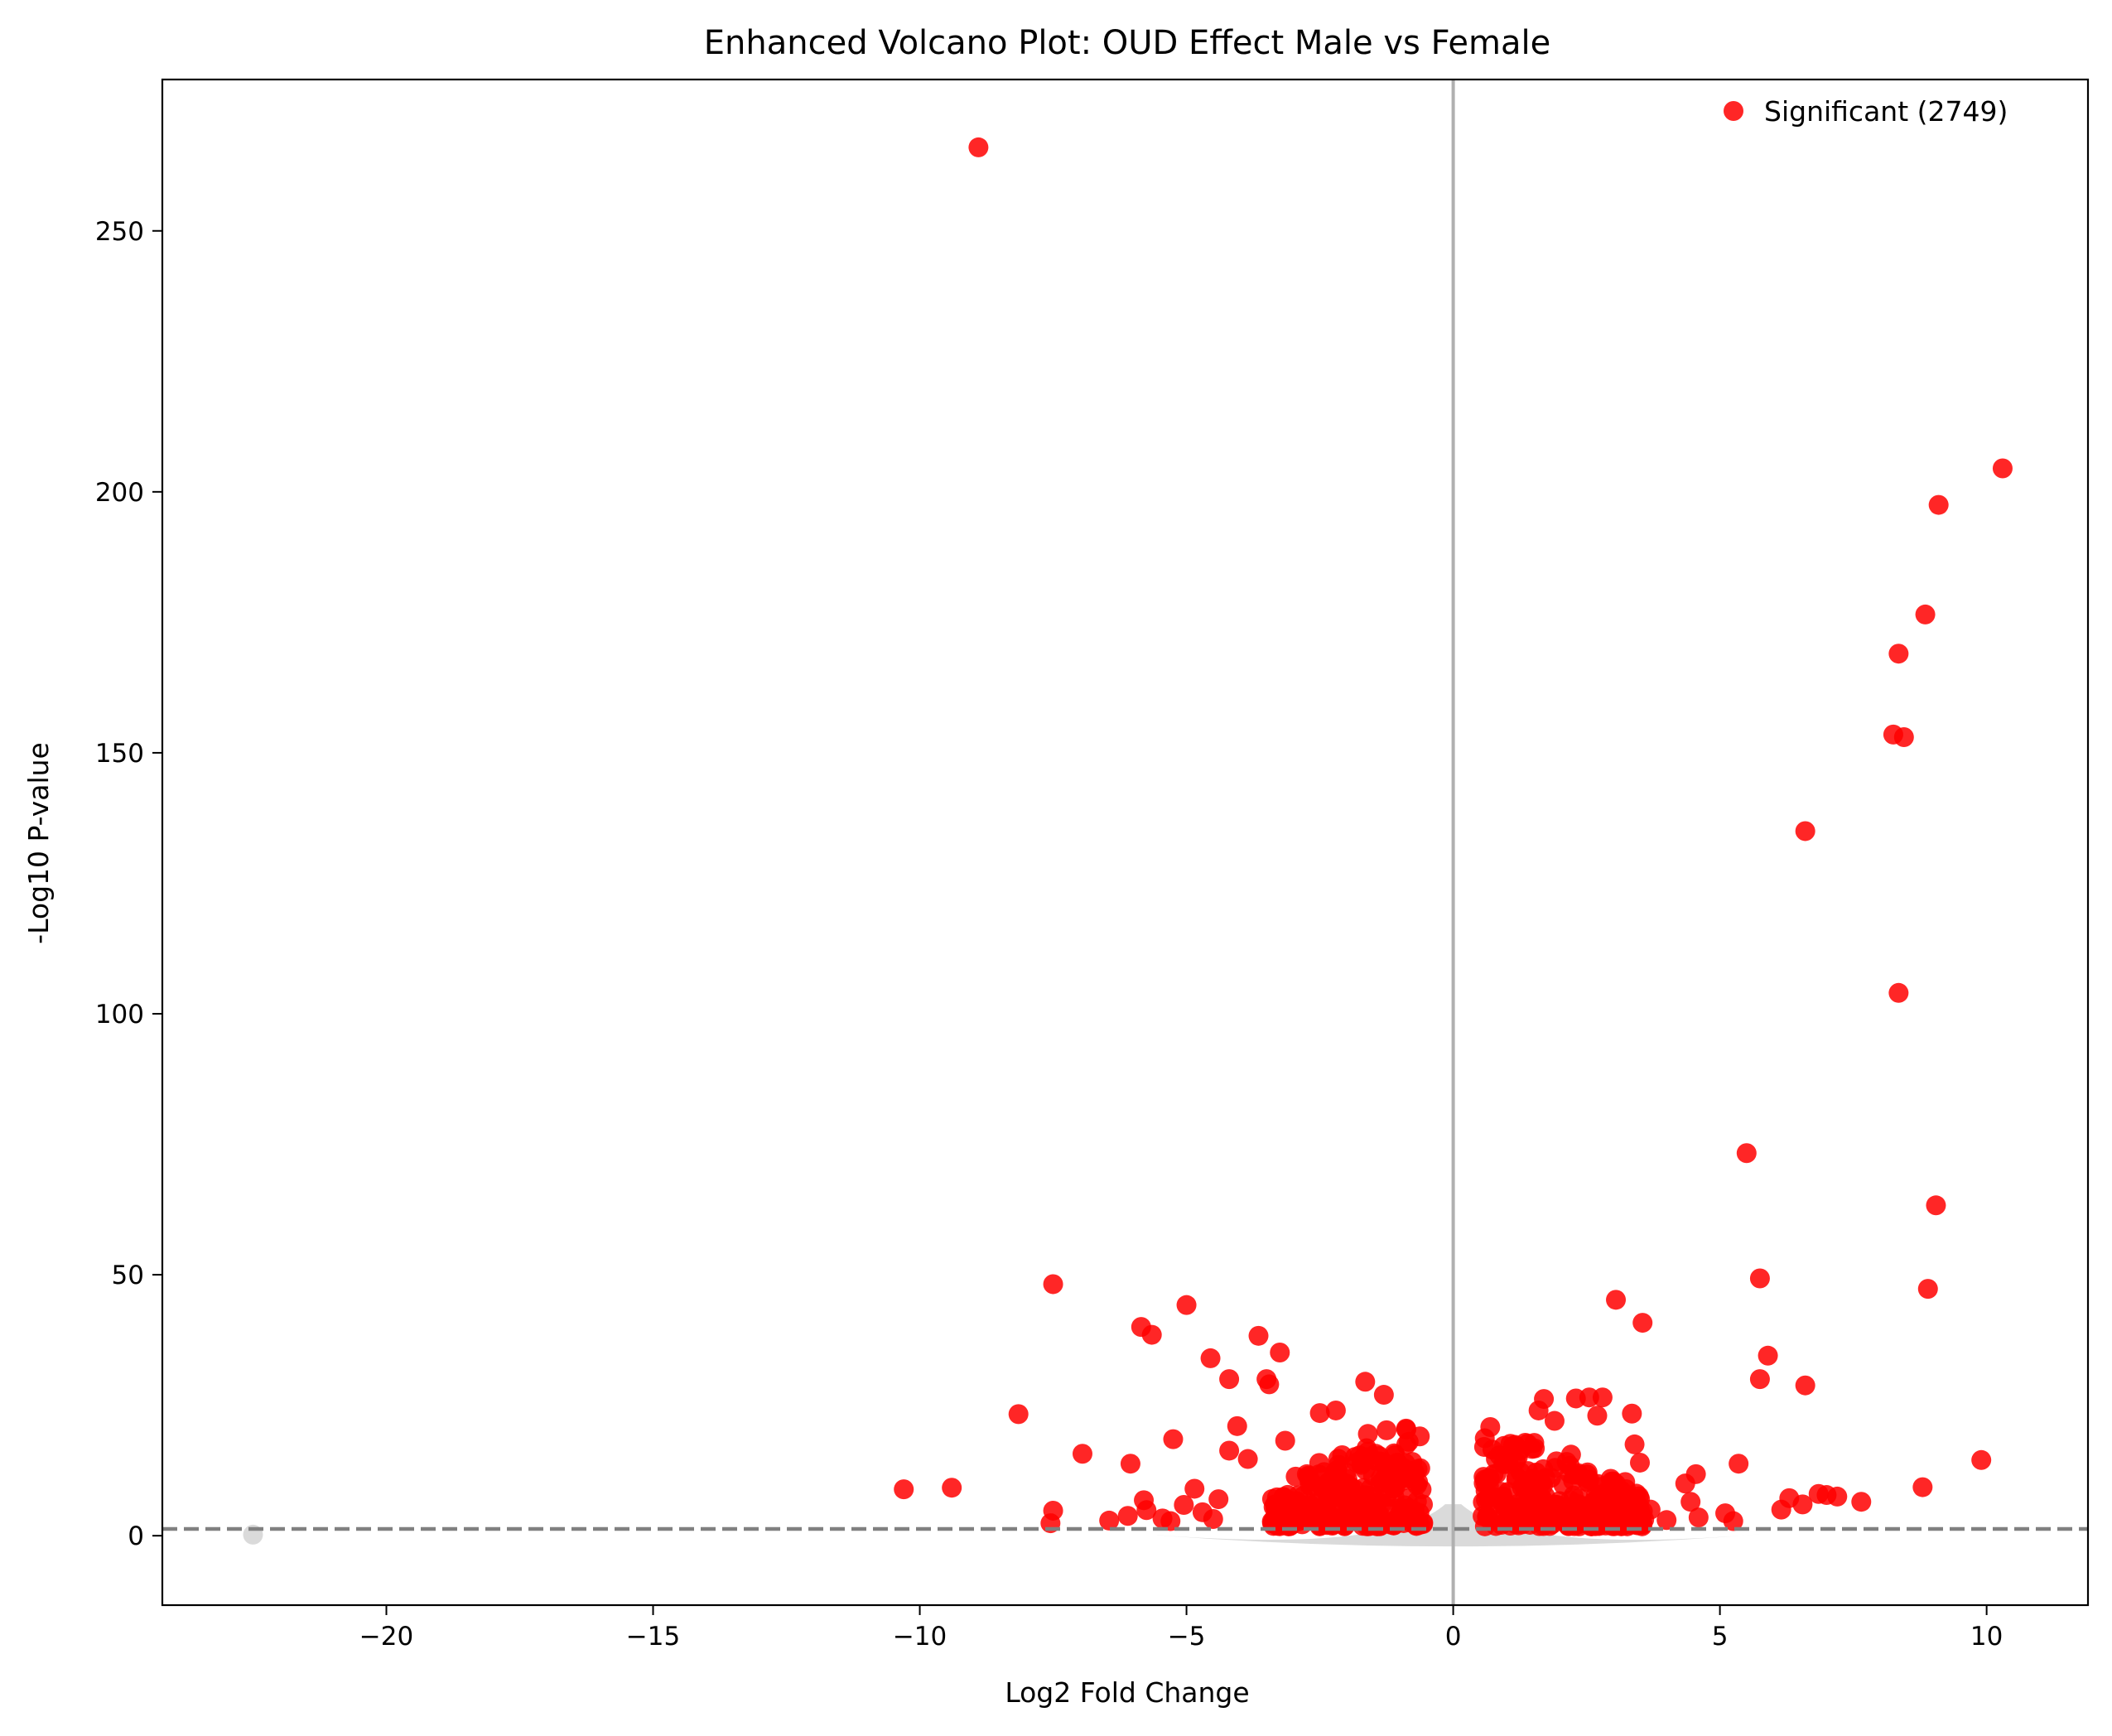  What do you see at coordinates (119, 493) in the screenshot?
I see `y-tick-label: 200` at bounding box center [119, 493].